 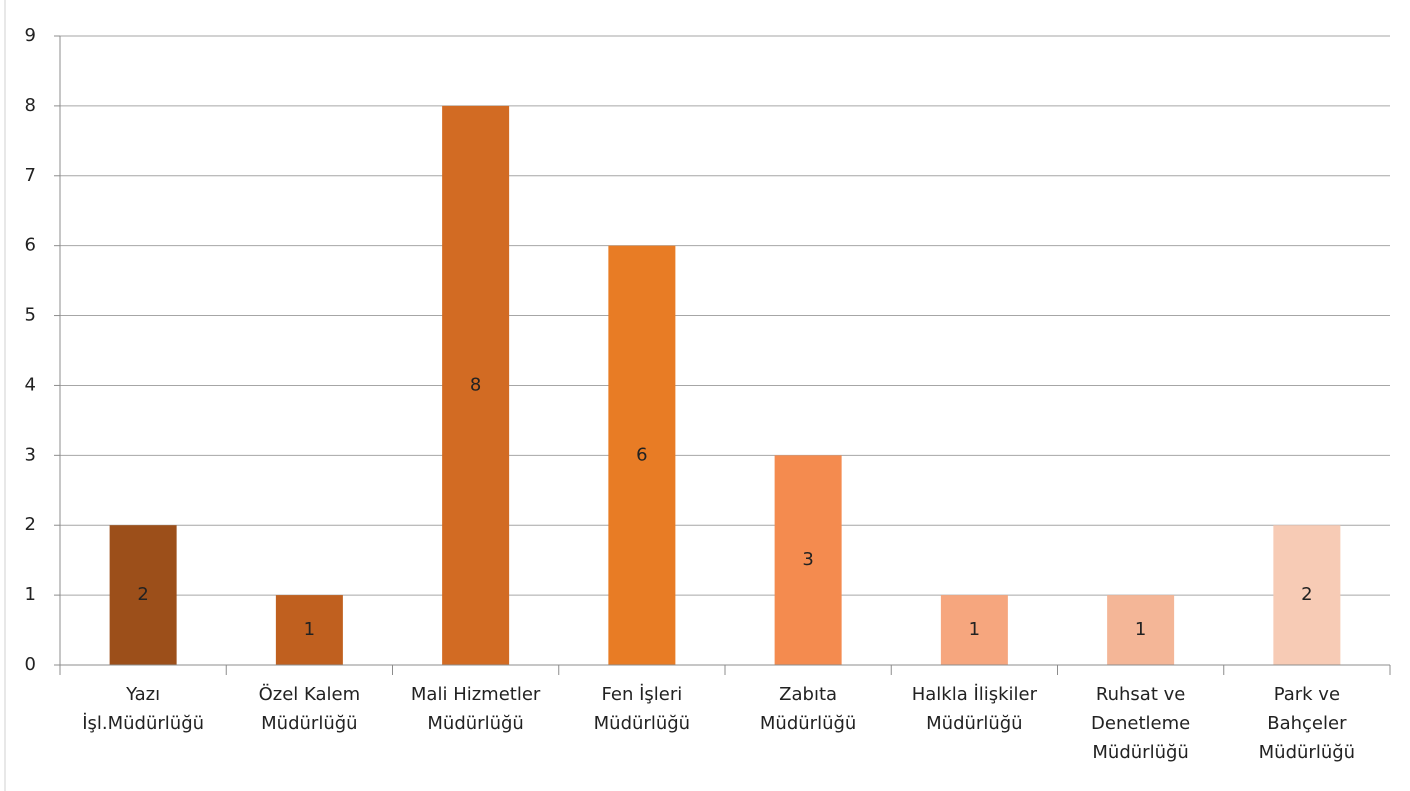 What do you see at coordinates (476, 709) in the screenshot?
I see `x-tick-label: Mali Hizmetler Müdürlüğü` at bounding box center [476, 709].